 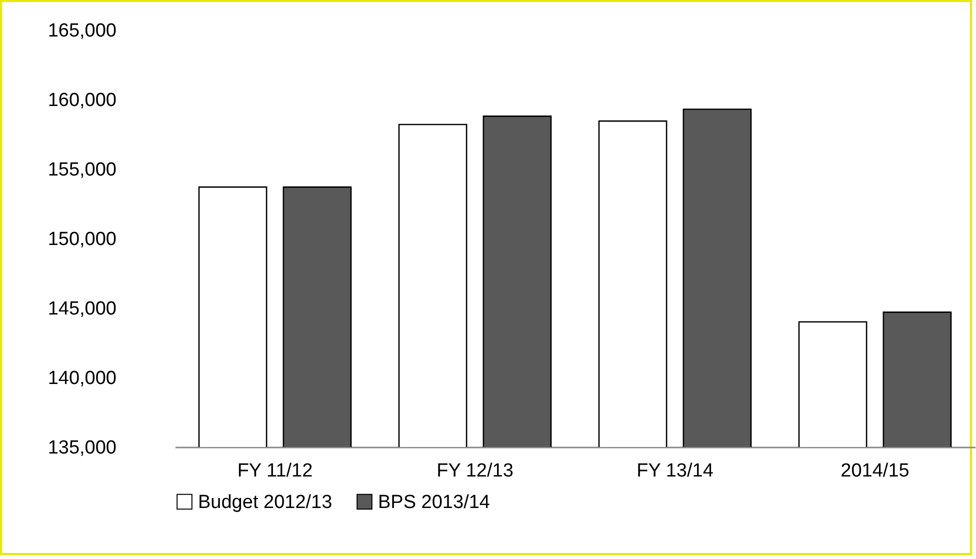 I want to click on y-tick-label: 155,000, so click(x=82, y=170).